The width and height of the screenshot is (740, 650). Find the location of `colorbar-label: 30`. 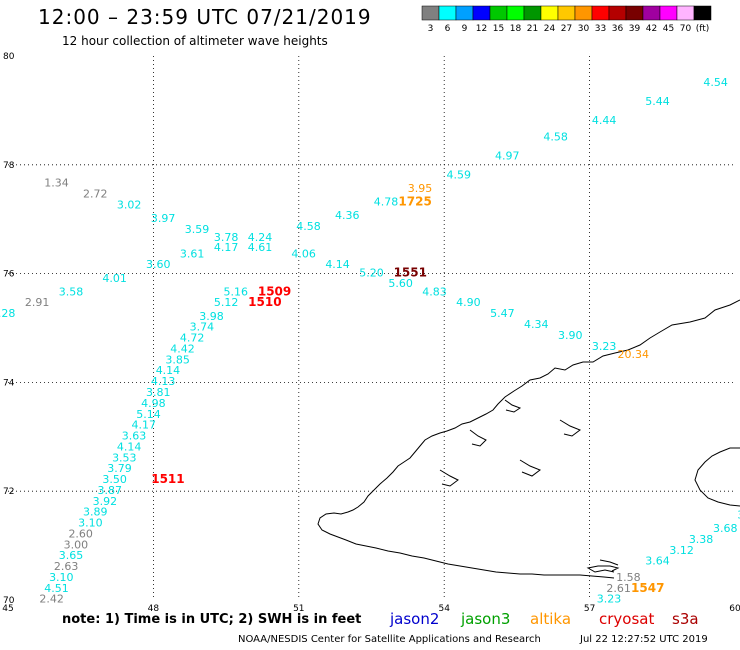

colorbar-label: 30 is located at coordinates (584, 29).